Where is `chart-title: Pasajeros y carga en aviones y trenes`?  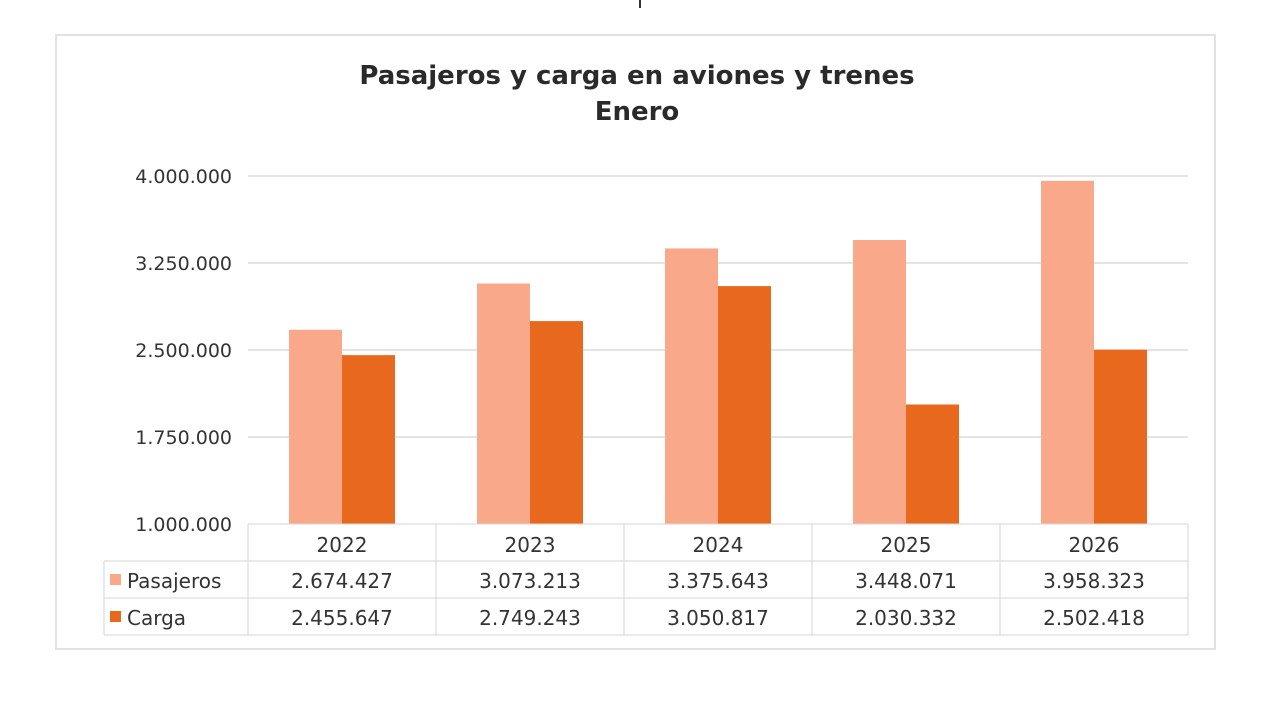
chart-title: Pasajeros y carga en aviones y trenes is located at coordinates (636, 76).